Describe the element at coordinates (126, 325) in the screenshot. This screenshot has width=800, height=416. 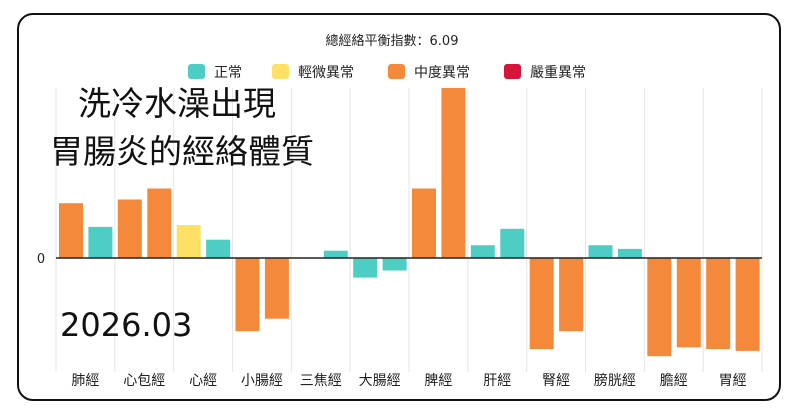
I see `overlay-date: 2026.03` at that location.